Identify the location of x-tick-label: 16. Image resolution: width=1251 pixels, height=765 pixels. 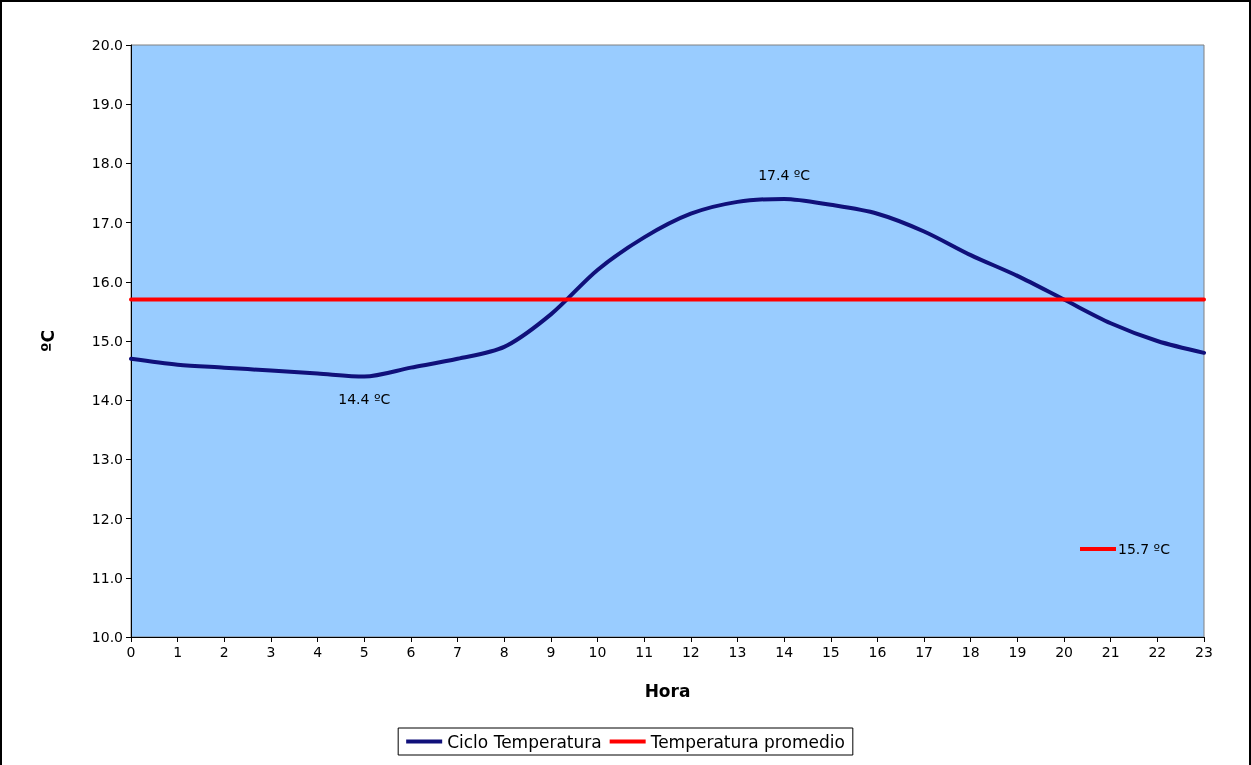
(877, 652).